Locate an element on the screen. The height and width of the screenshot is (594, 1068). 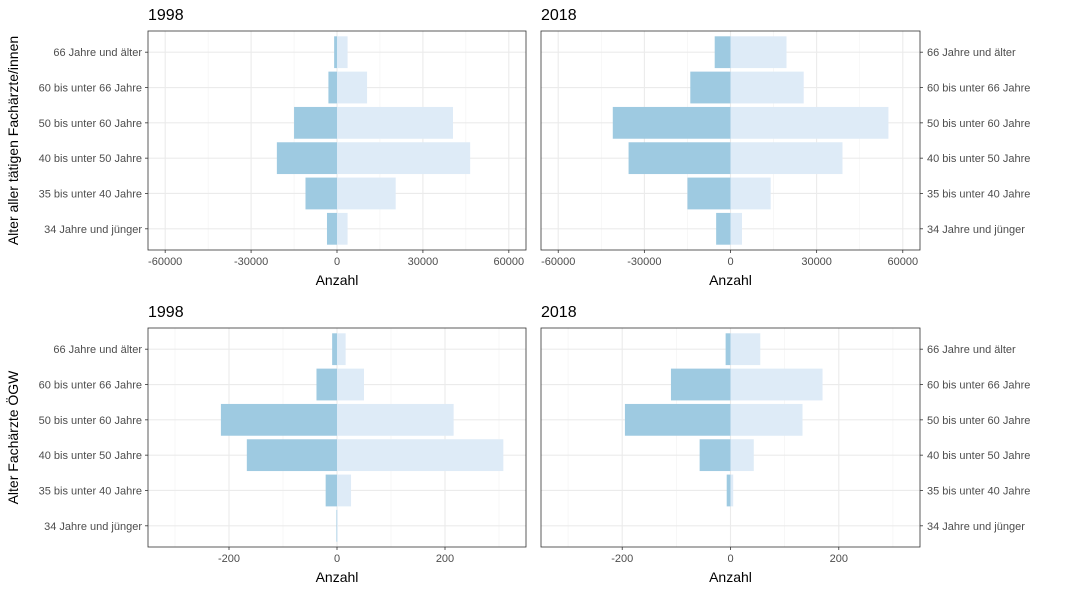
y-axis-label: Alter Fachärzte ÖGW is located at coordinates (12, 437).